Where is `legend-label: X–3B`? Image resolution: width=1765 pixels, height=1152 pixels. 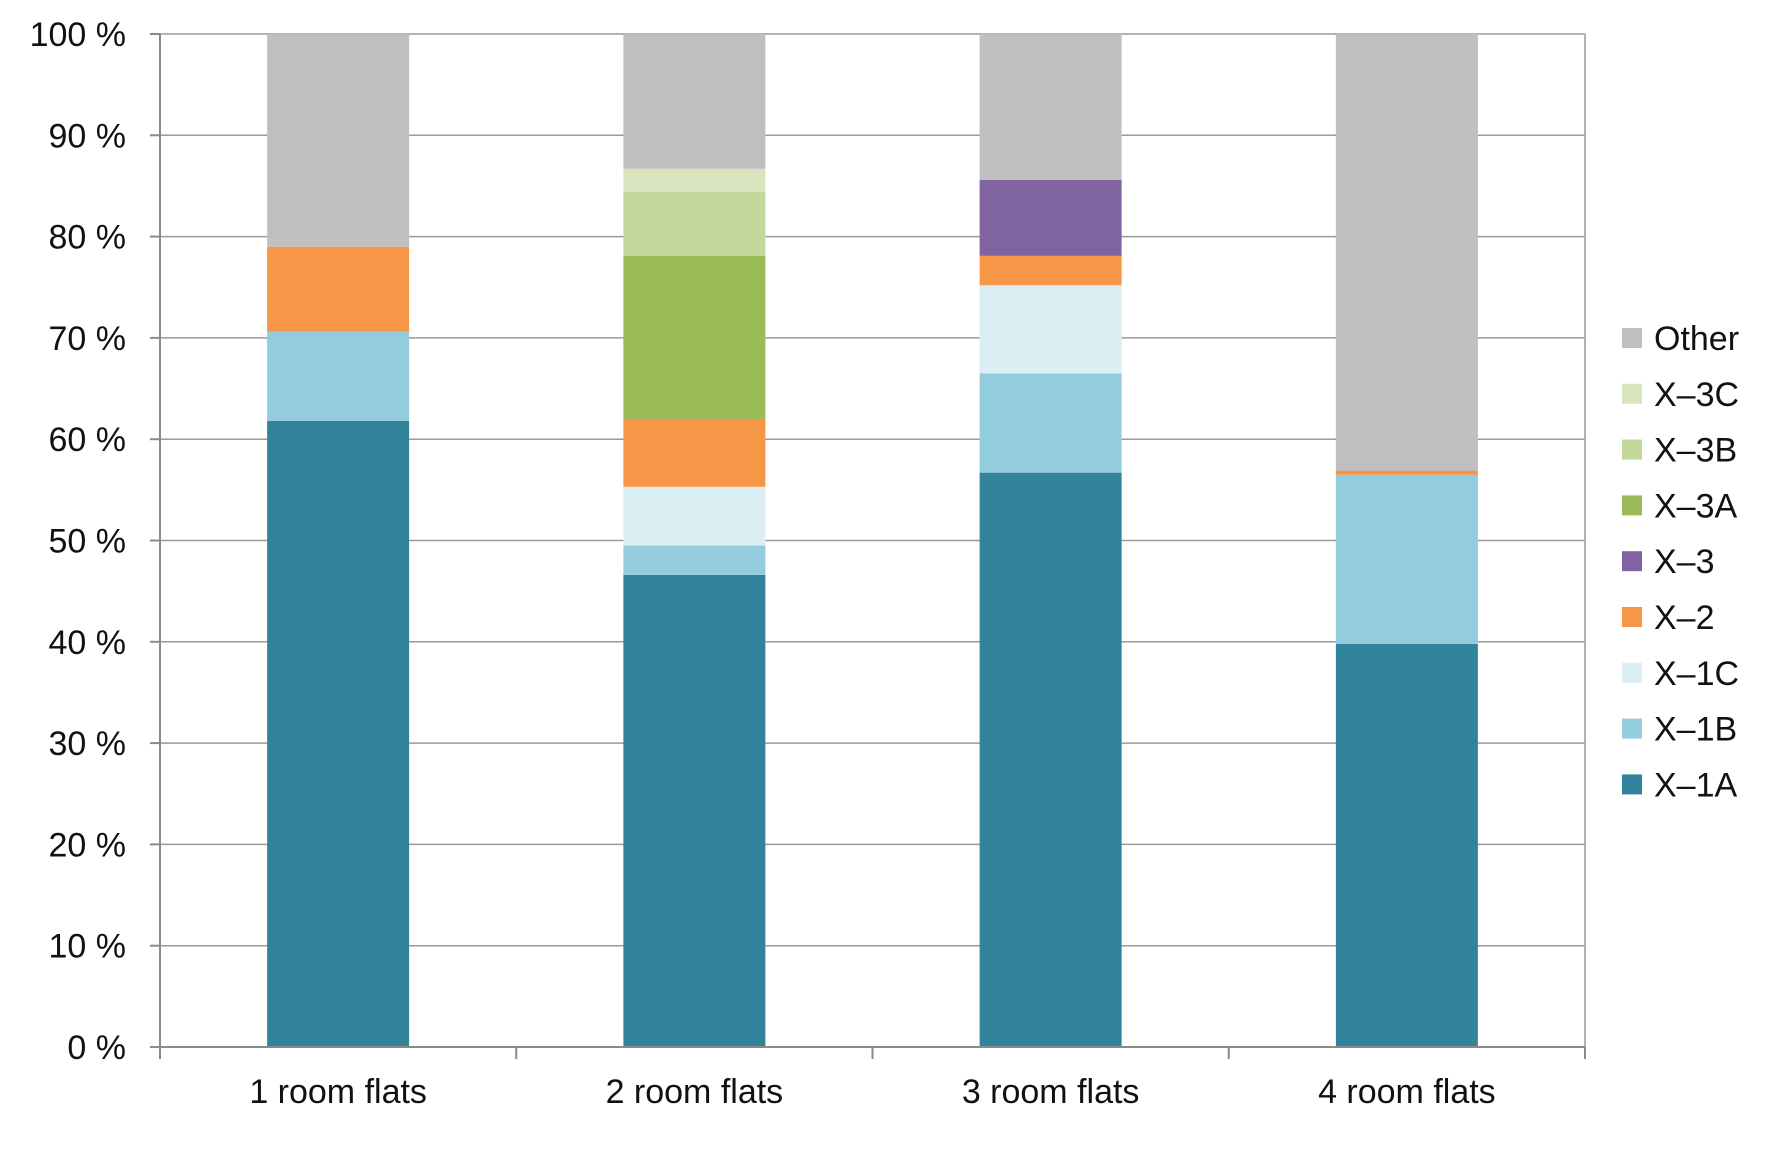
legend-label: X–3B is located at coordinates (1695, 451).